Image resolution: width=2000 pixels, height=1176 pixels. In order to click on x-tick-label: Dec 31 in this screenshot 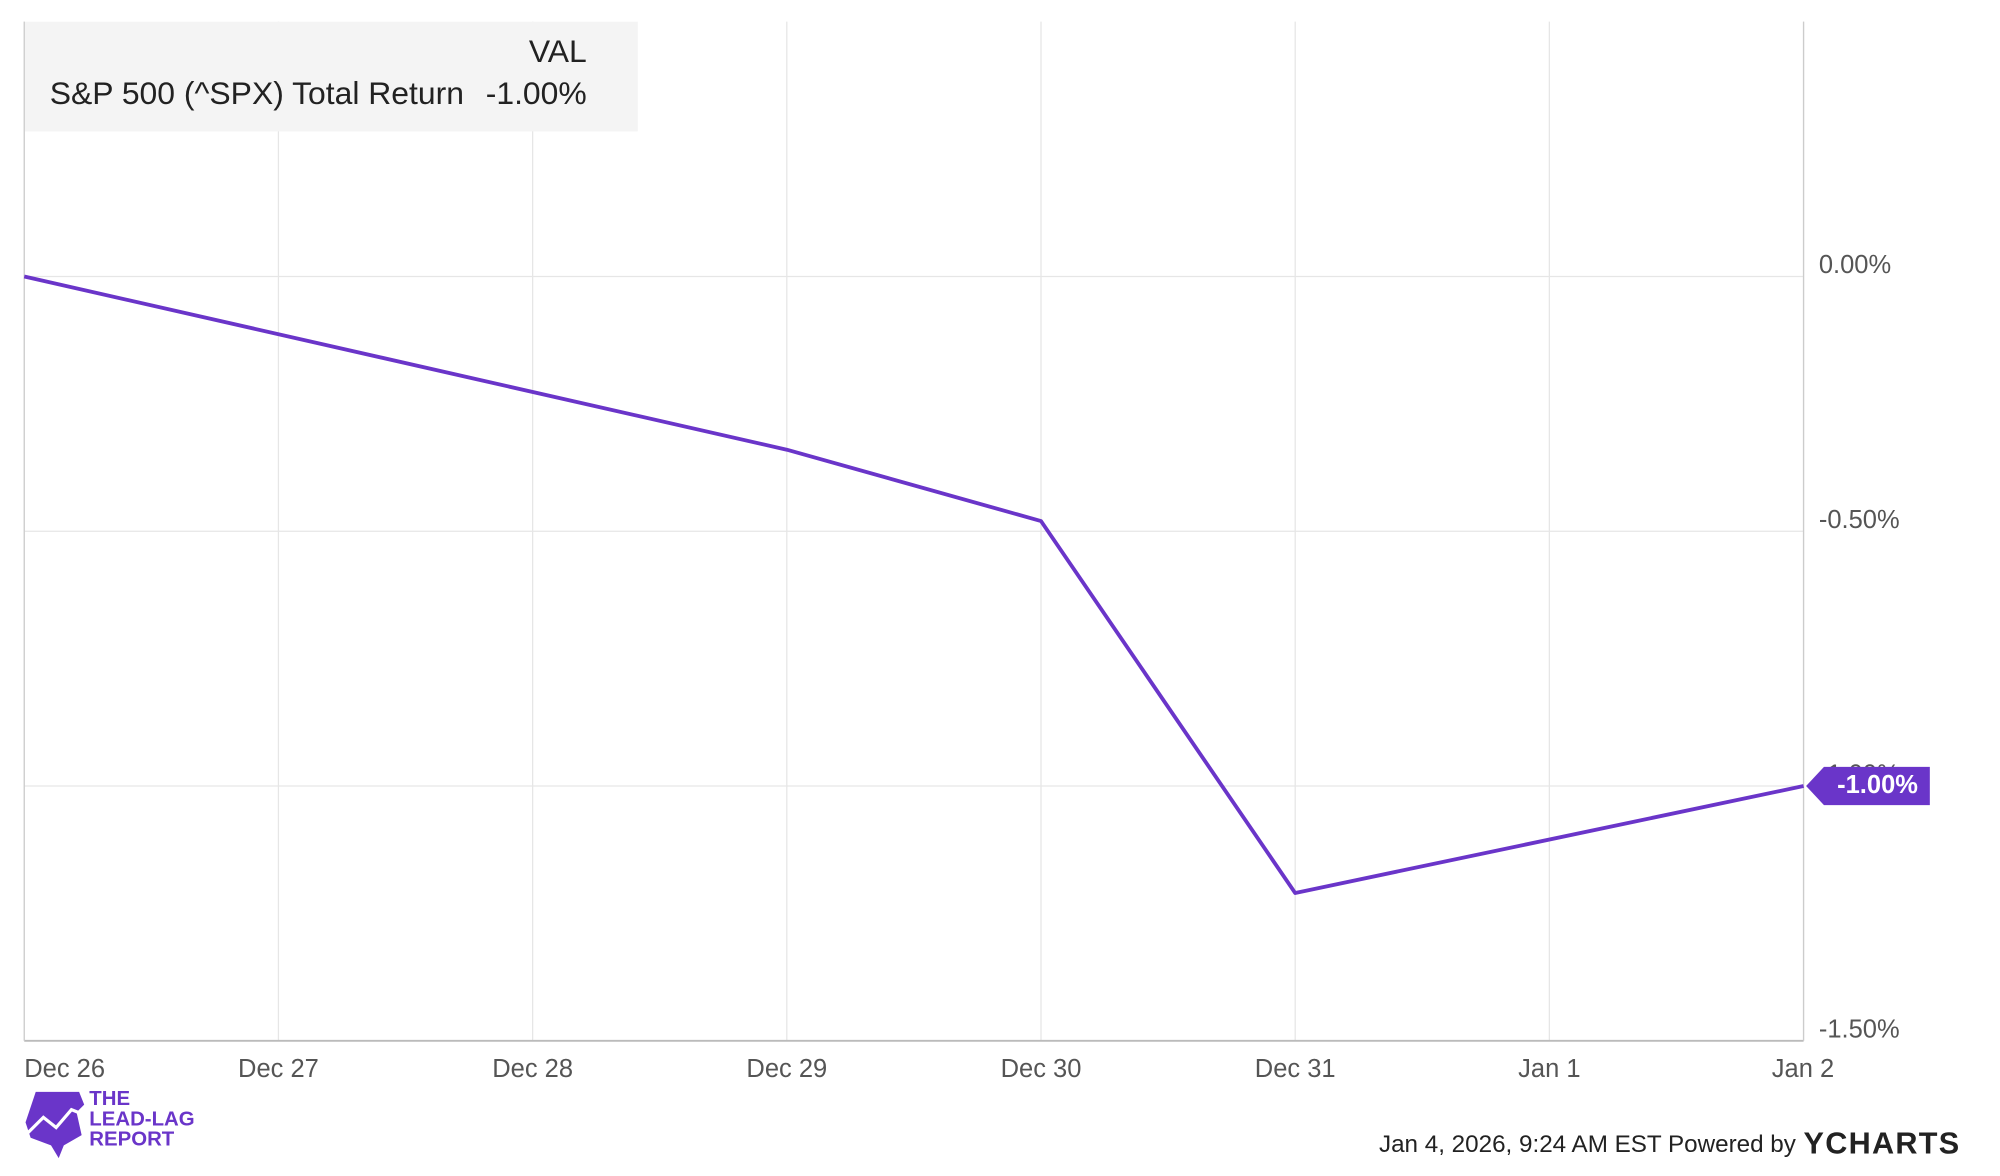, I will do `click(1295, 1069)`.